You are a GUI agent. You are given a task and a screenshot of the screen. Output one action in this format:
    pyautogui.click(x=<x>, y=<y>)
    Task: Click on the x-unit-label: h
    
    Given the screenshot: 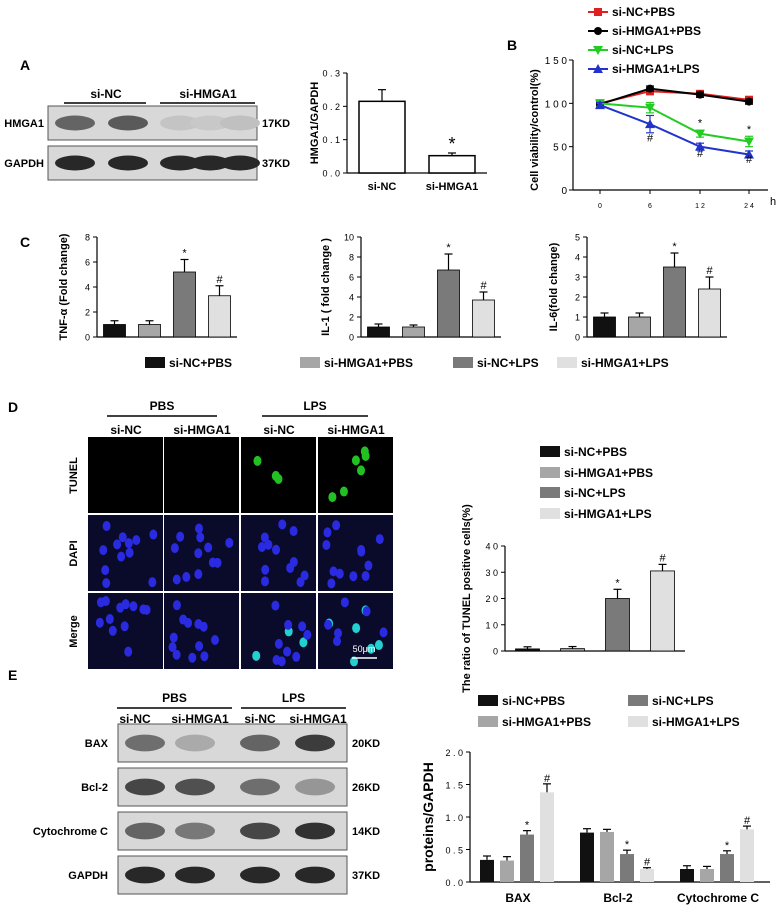 What is the action you would take?
    pyautogui.click(x=773, y=202)
    